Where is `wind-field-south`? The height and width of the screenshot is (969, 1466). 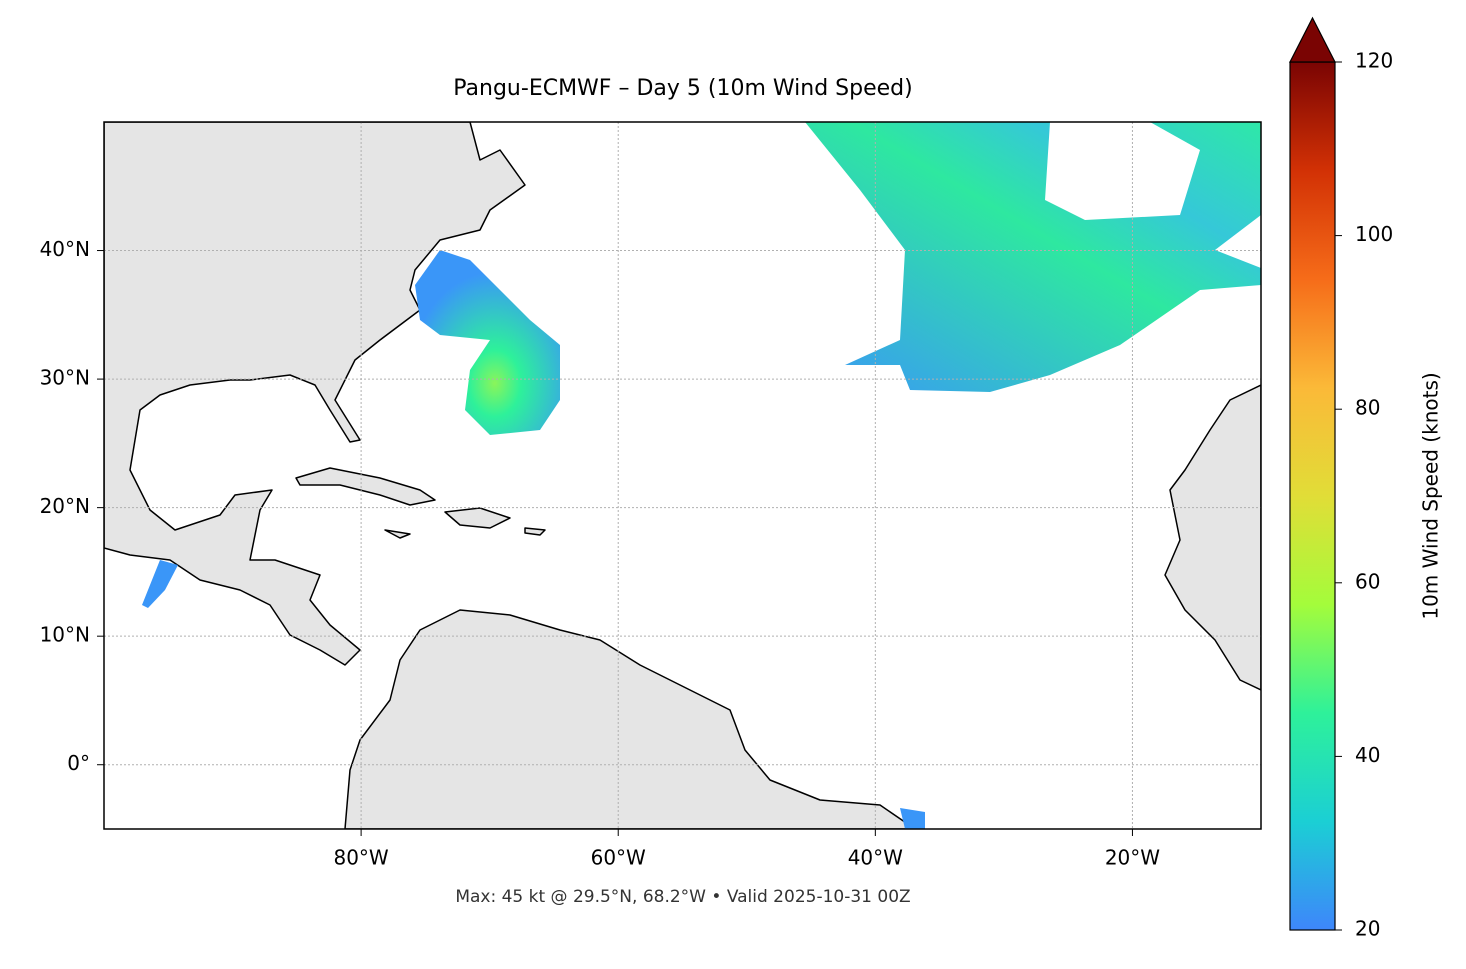 wind-field-south is located at coordinates (912, 818).